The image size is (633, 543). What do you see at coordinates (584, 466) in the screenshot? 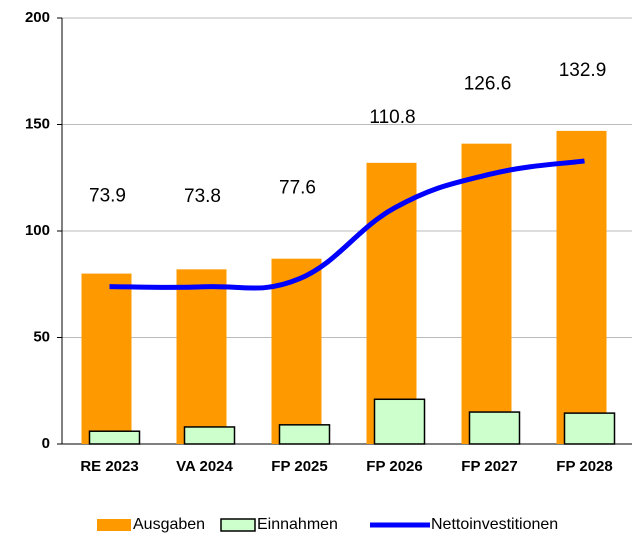
I see `x-tick-label: FP 2028` at bounding box center [584, 466].